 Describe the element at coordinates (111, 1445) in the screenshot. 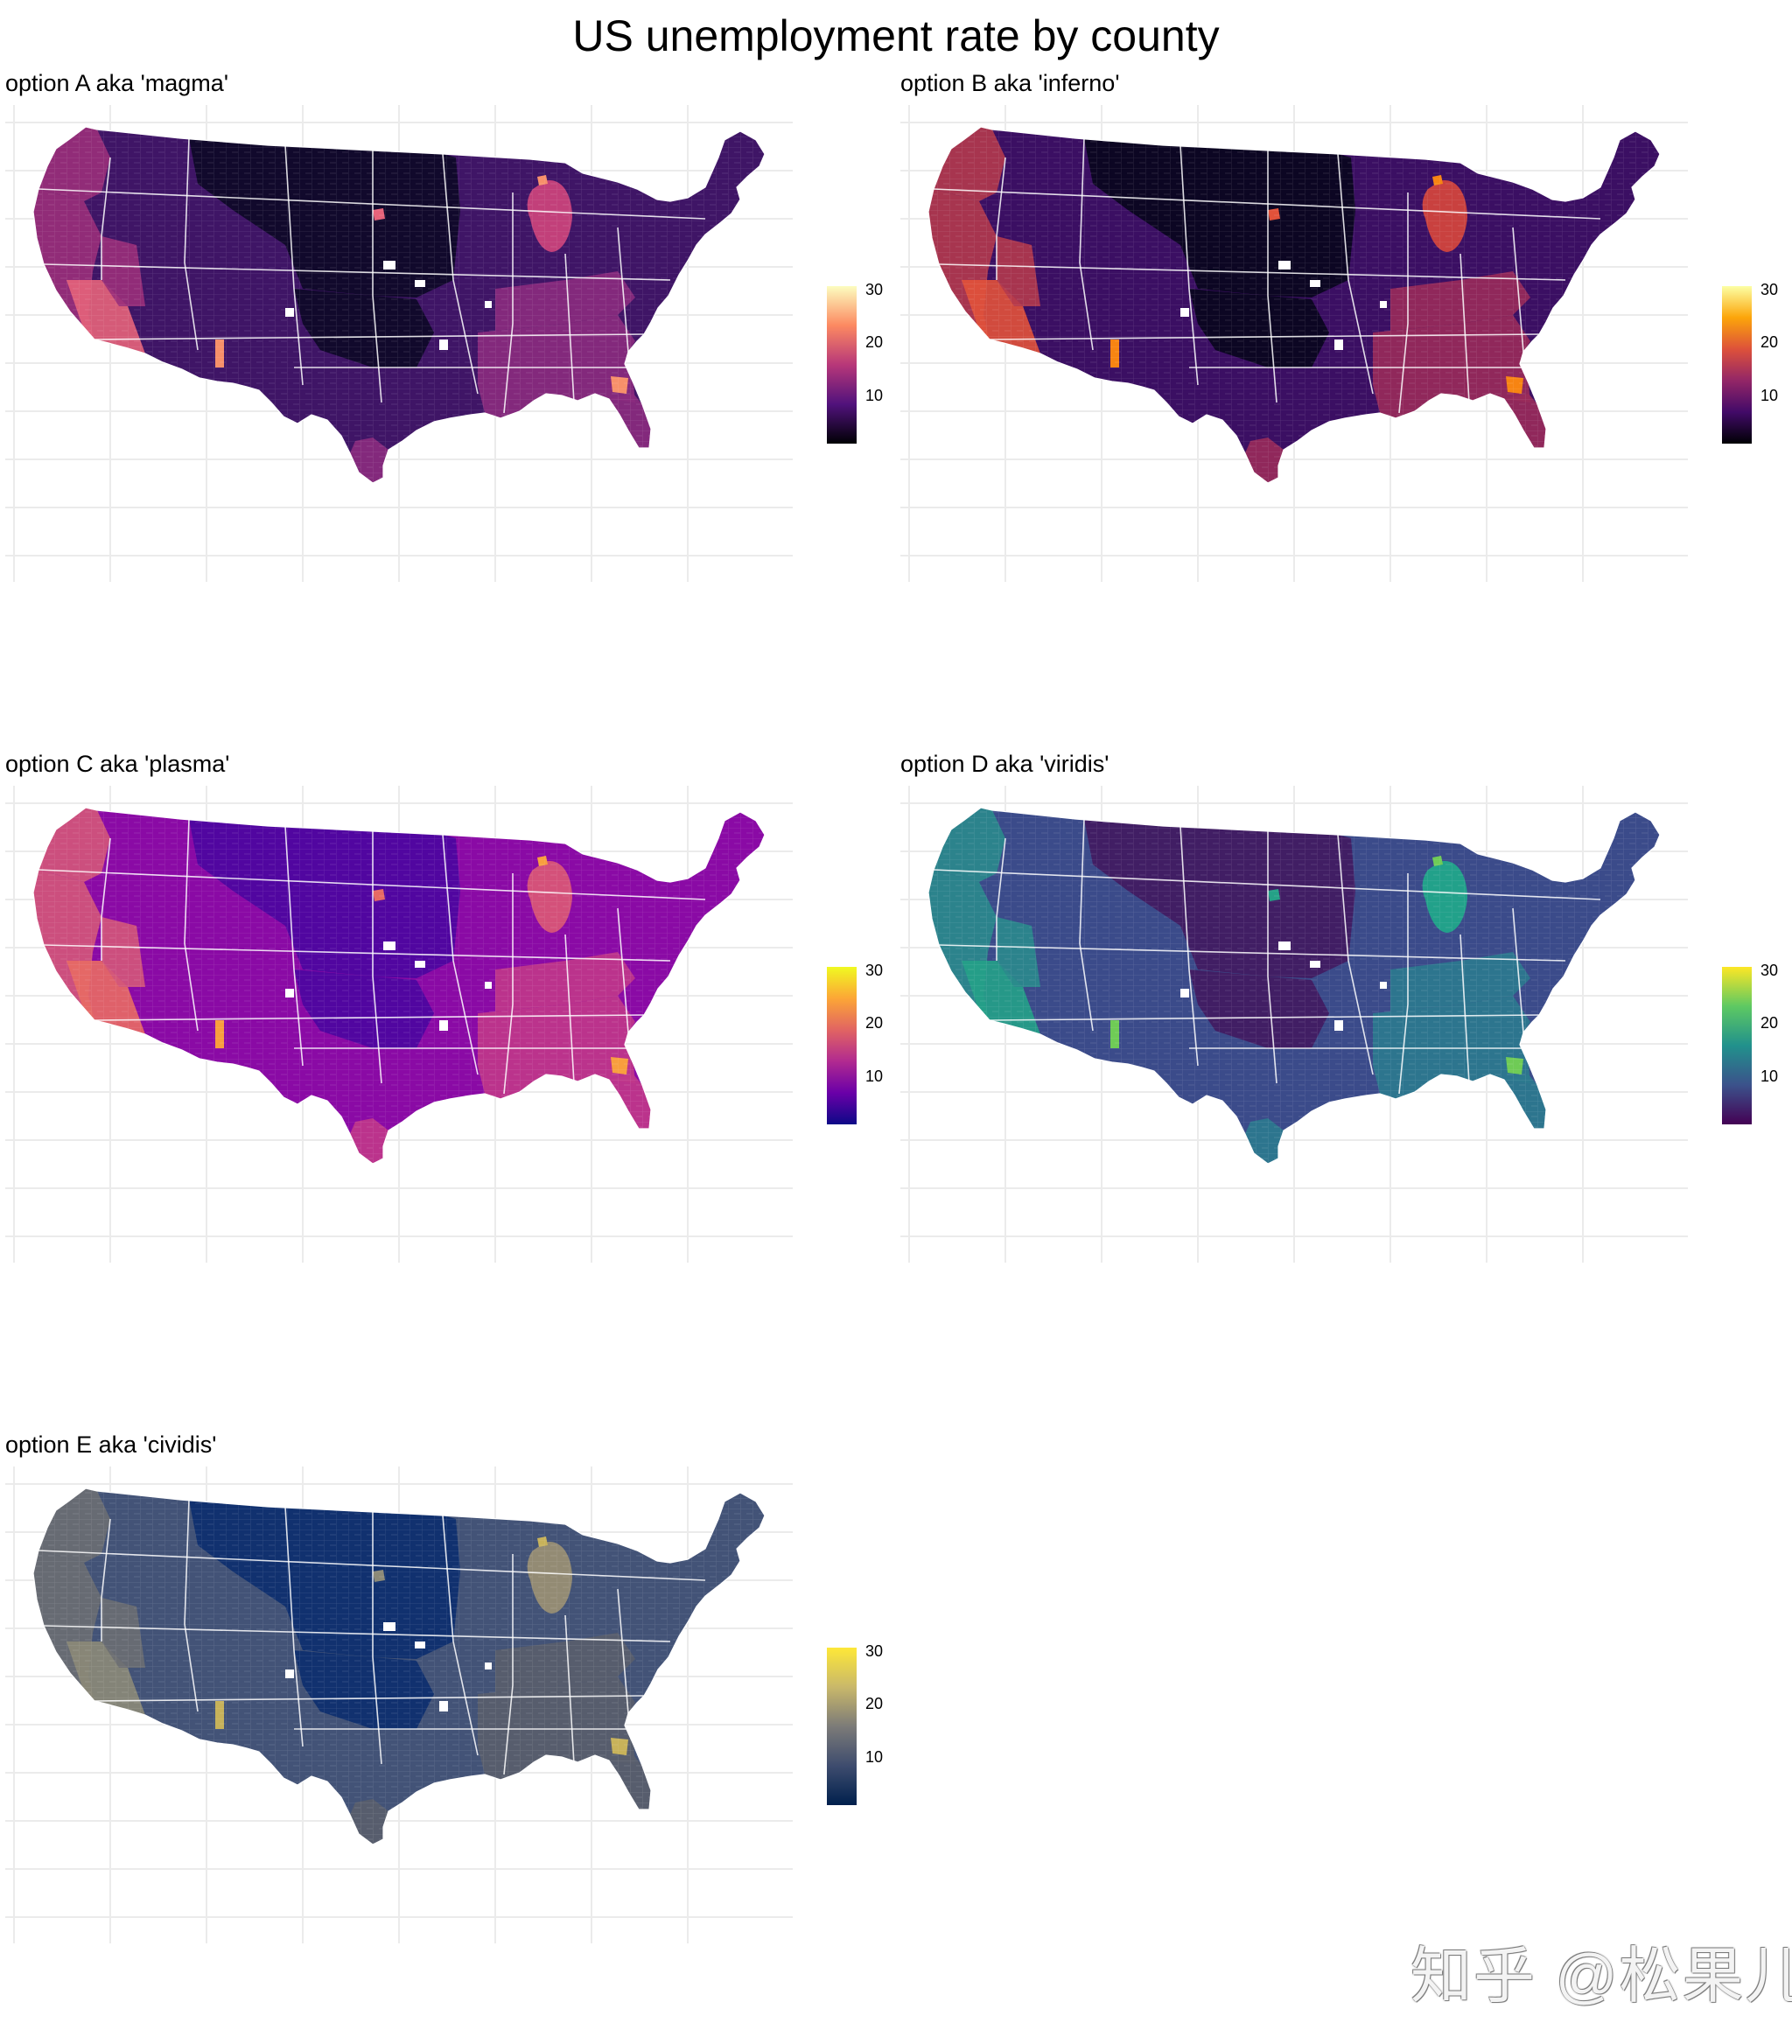

I see `panel-e-title: option E aka 'cividis'` at that location.